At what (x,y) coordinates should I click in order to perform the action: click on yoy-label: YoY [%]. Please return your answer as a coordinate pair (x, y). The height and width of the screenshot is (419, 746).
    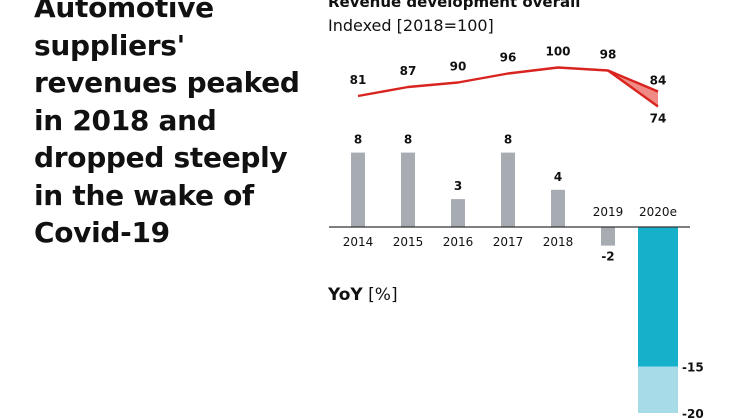
    Looking at the image, I should click on (363, 295).